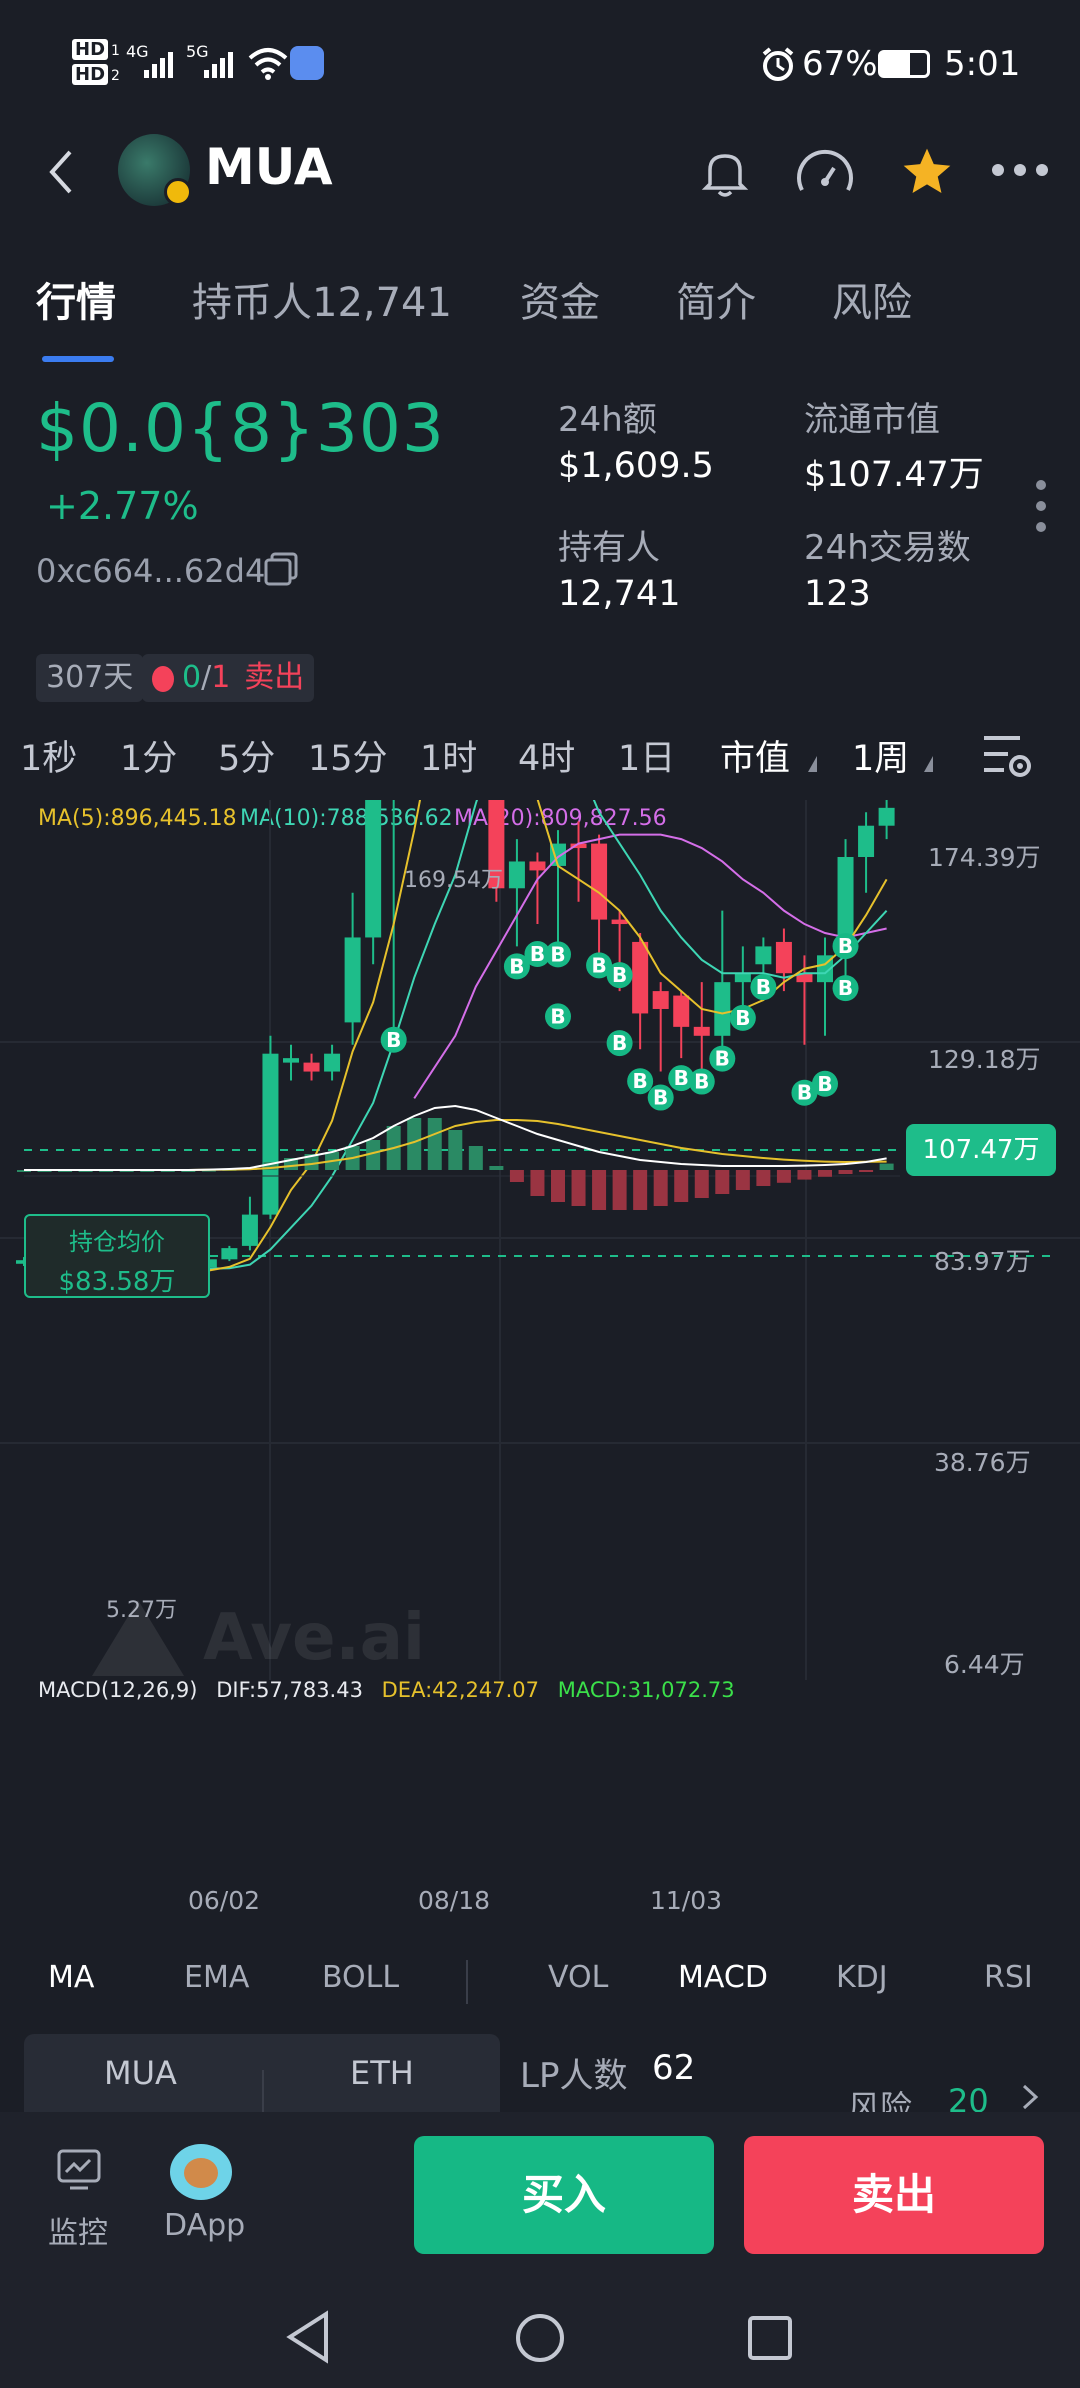  What do you see at coordinates (686, 1900) in the screenshot?
I see `x-axis-label: 11/03` at bounding box center [686, 1900].